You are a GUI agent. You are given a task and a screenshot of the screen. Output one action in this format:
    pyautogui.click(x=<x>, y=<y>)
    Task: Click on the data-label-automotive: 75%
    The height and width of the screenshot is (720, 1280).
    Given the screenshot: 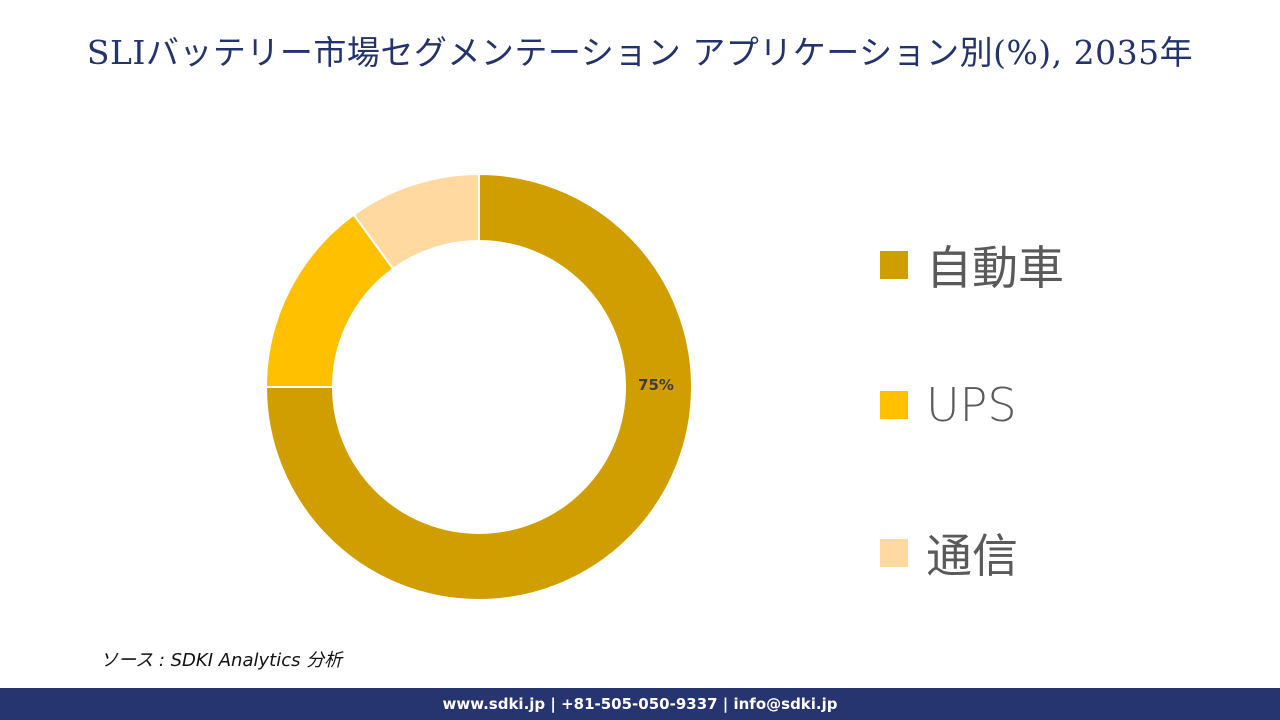 What is the action you would take?
    pyautogui.click(x=656, y=385)
    